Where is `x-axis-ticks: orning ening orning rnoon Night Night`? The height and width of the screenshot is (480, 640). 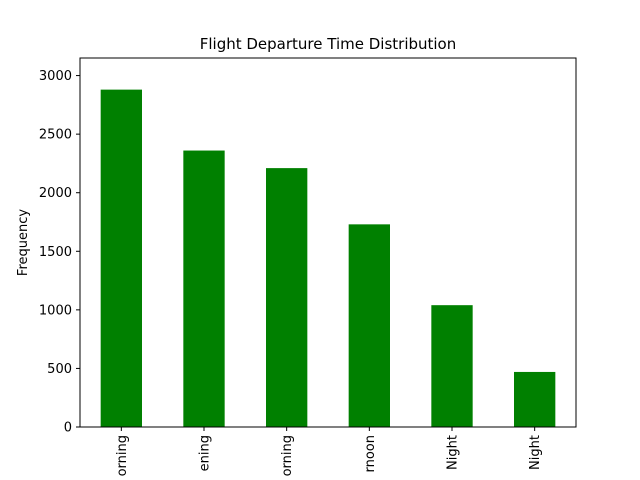
x-axis-ticks: orning ening orning rnoon Night Night is located at coordinates (329, 451).